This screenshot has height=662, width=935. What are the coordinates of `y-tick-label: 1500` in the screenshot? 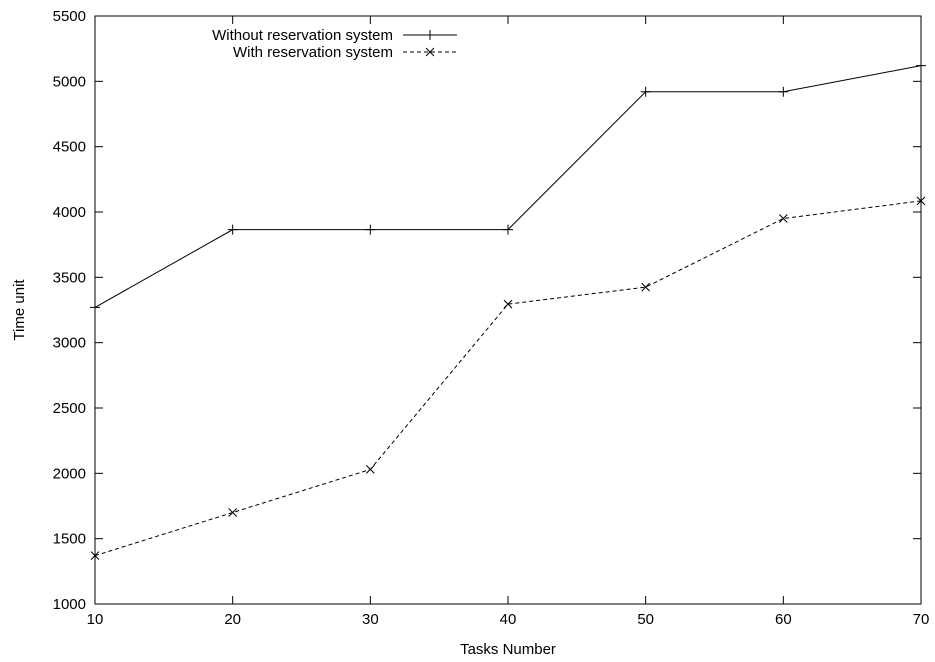 It's located at (69, 539).